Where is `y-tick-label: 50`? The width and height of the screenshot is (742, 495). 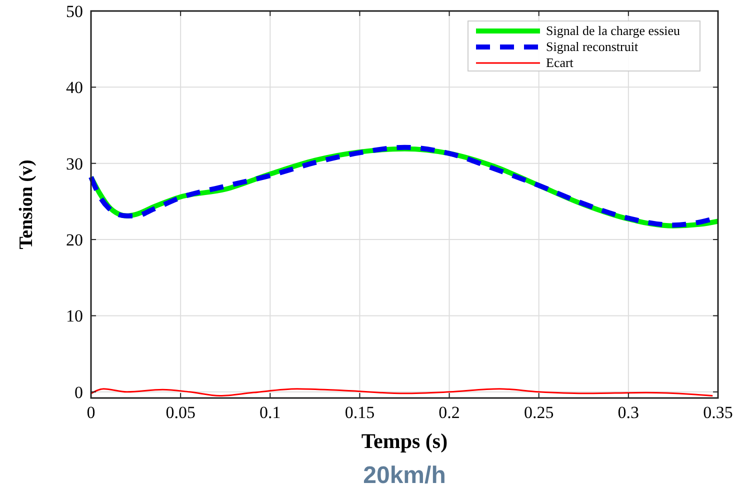
y-tick-label: 50 is located at coordinates (74, 11).